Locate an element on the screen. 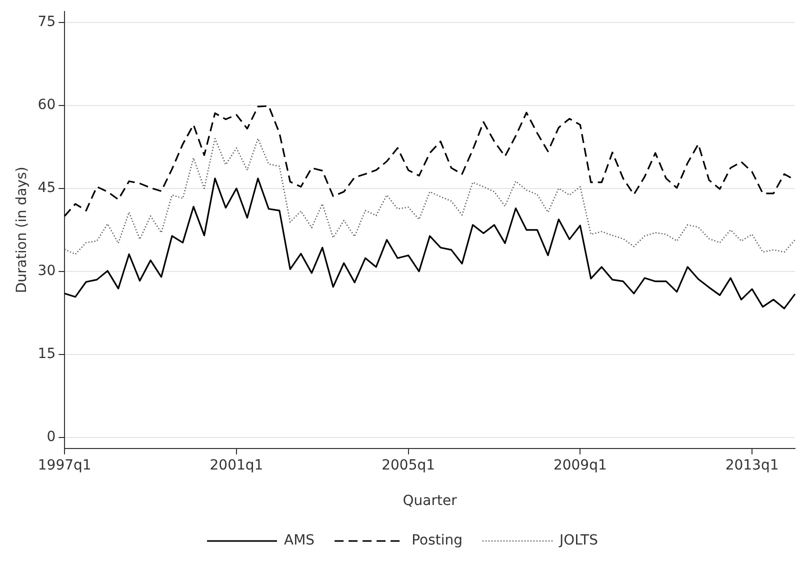 The width and height of the screenshot is (799, 564). y-tick-label: 0 is located at coordinates (51, 436).